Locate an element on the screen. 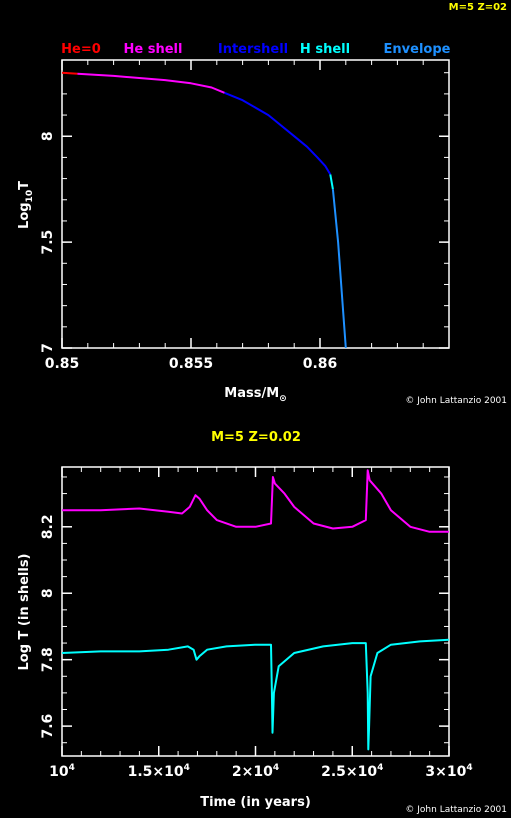 The image size is (511, 818). legend-entry: H shell is located at coordinates (325, 49).